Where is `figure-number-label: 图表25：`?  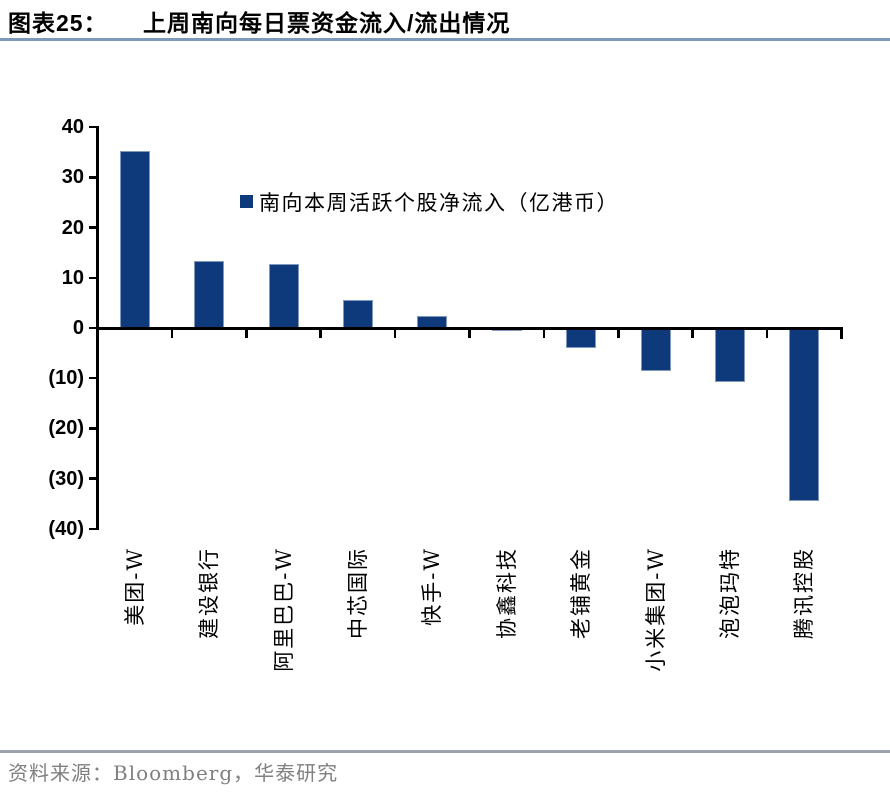 figure-number-label: 图表25： is located at coordinates (58, 23).